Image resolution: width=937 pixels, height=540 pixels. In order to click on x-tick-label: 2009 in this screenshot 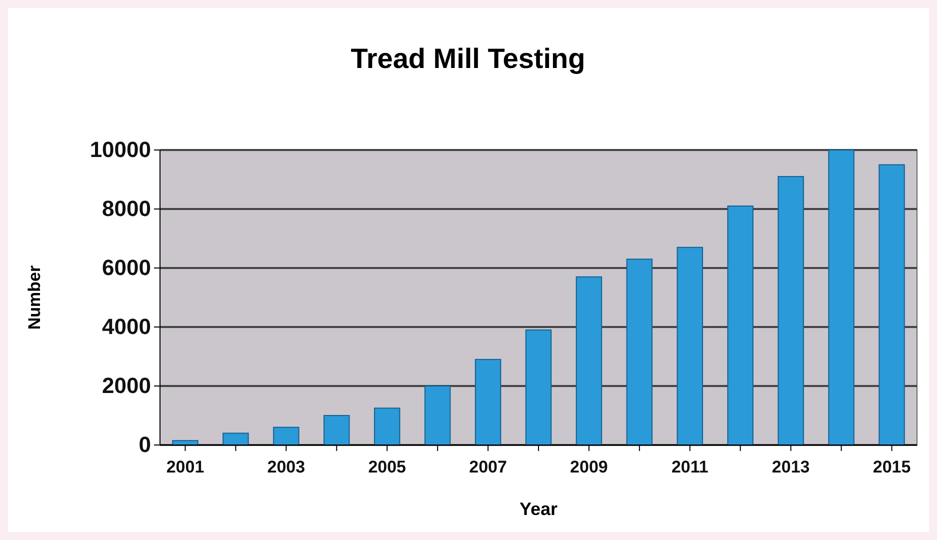, I will do `click(589, 467)`.